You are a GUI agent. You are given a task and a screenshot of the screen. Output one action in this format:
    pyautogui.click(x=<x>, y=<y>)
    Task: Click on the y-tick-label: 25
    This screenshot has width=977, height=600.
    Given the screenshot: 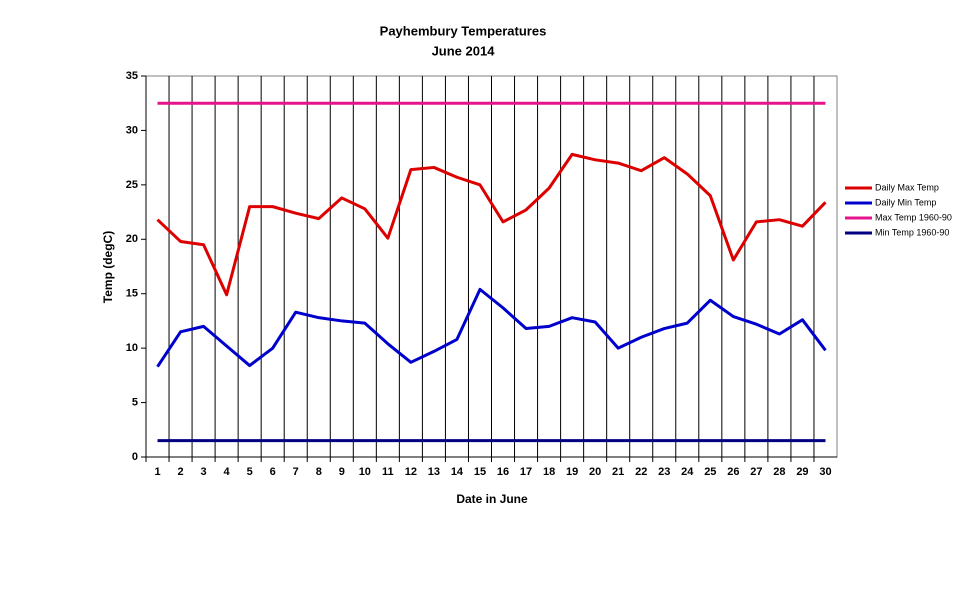 What is the action you would take?
    pyautogui.click(x=132, y=185)
    